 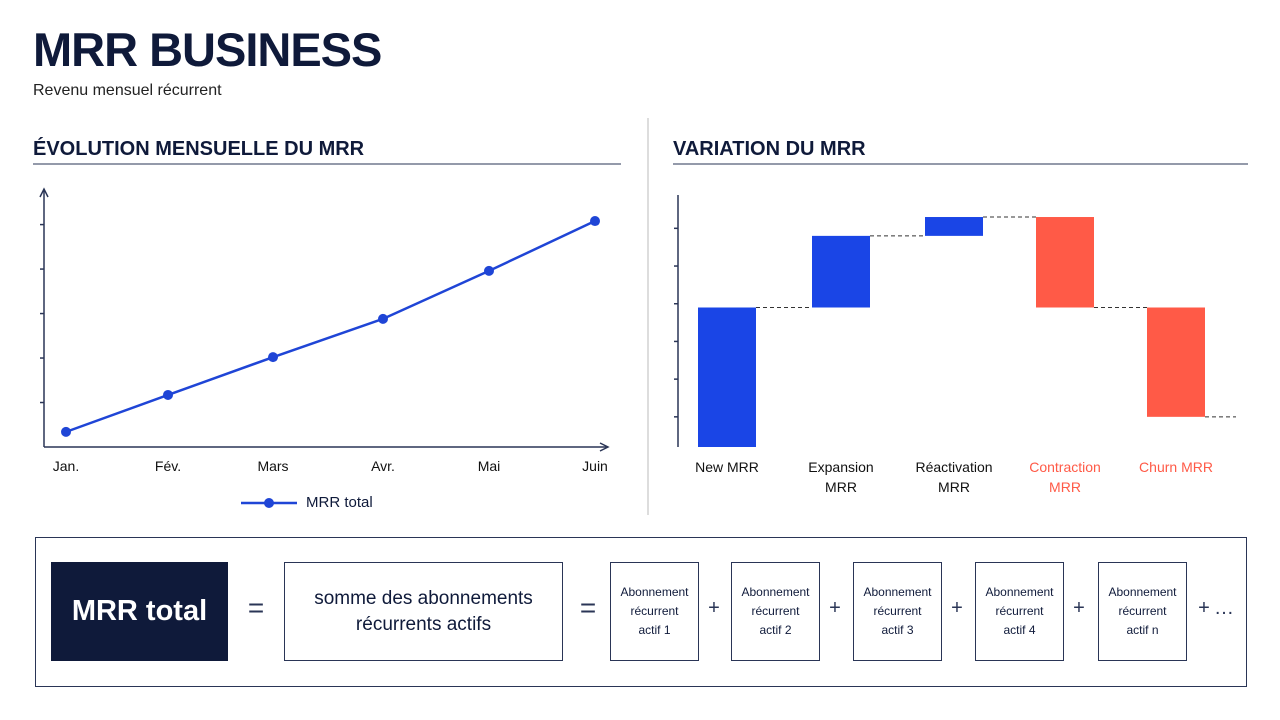 What do you see at coordinates (1142, 611) in the screenshot?
I see `formula-item: Abonnement récurrent actif n` at bounding box center [1142, 611].